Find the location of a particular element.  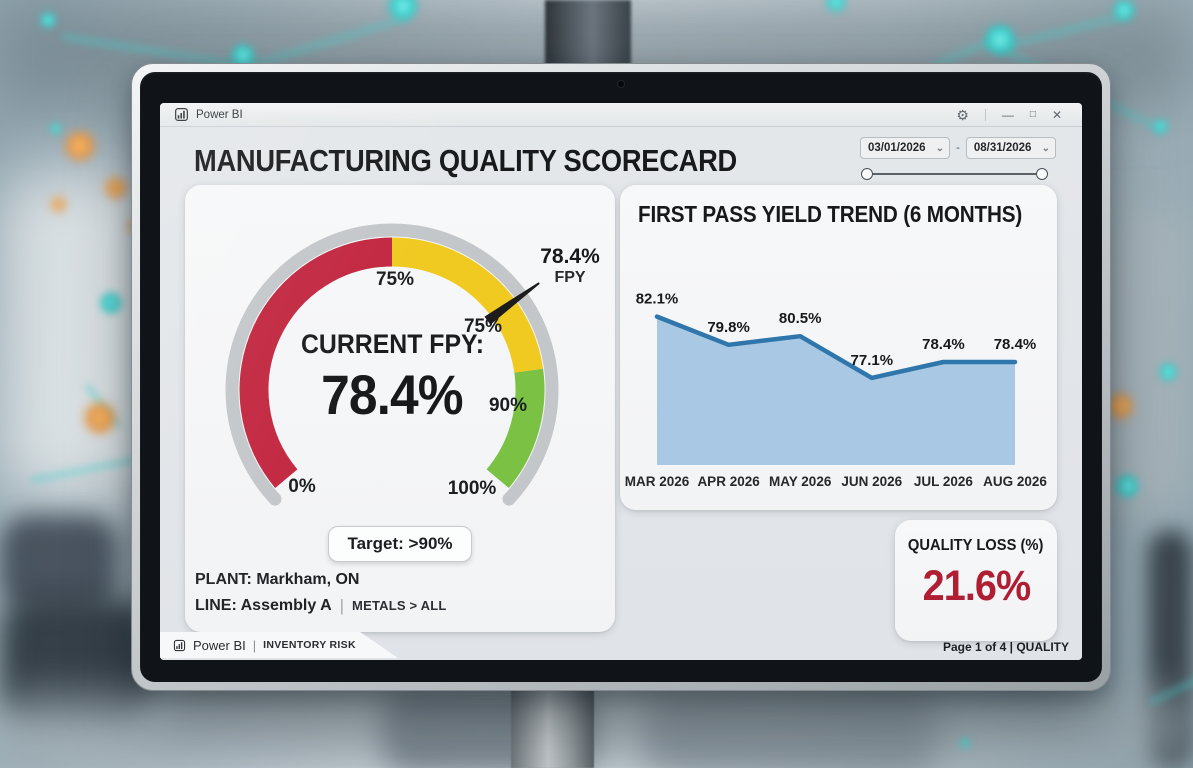

needle-value: 78.4% is located at coordinates (570, 256).